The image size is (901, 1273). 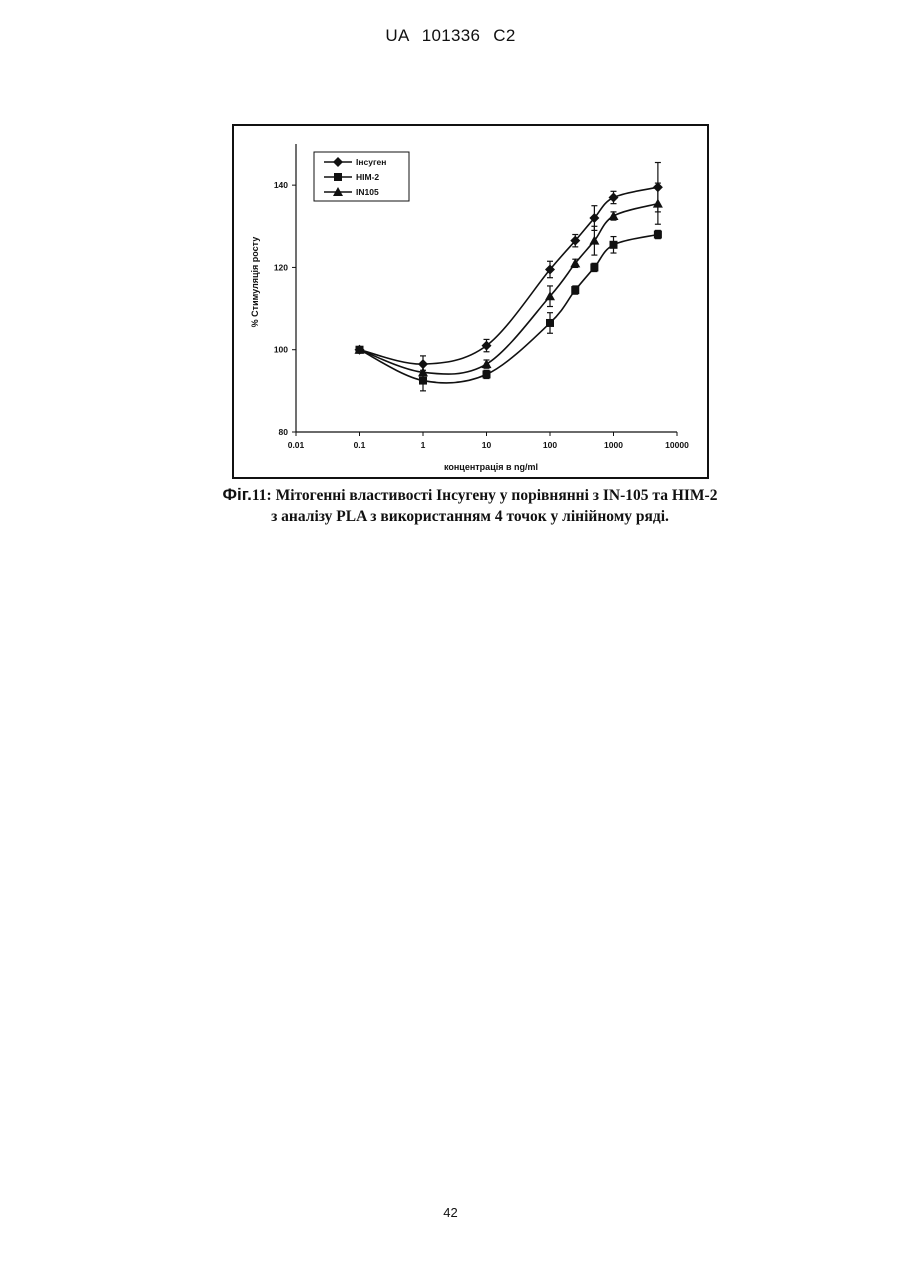 What do you see at coordinates (255, 282) in the screenshot?
I see `y-axis-label: % Стимуляція росту` at bounding box center [255, 282].